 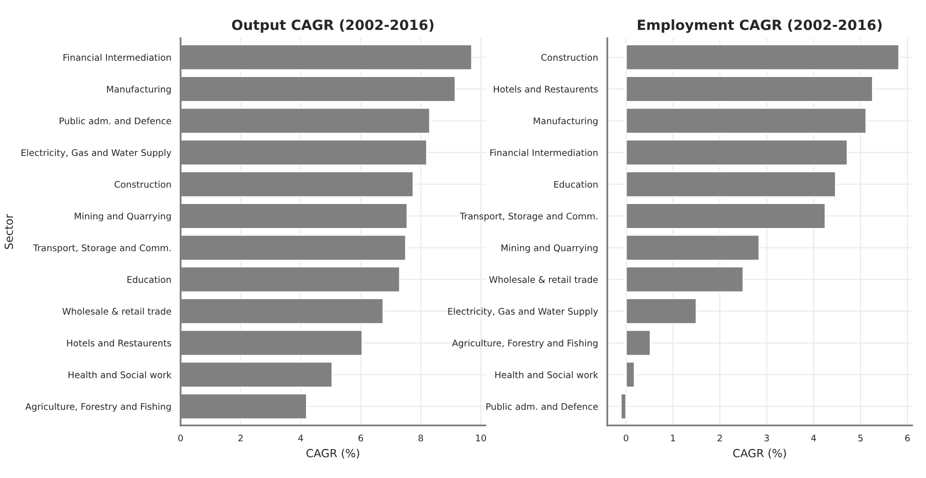 What do you see at coordinates (673, 438) in the screenshot?
I see `x-tick-label: 1` at bounding box center [673, 438].